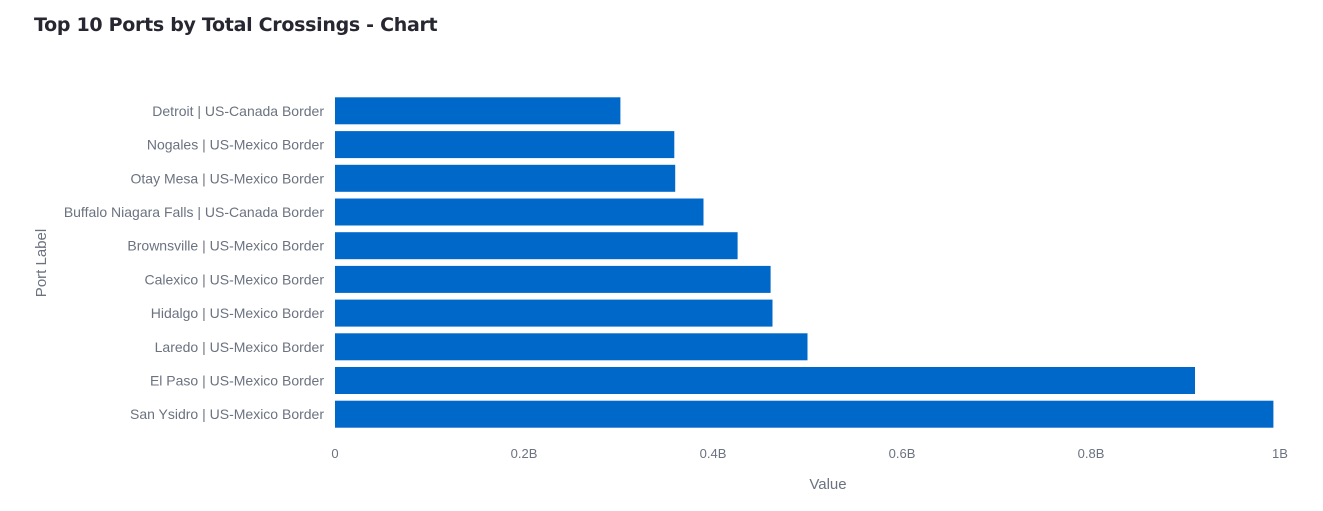  What do you see at coordinates (809, 453) in the screenshot?
I see `x-axis-ticks: 0 0.2B 0.4B 0.6B 0.8B 1B` at bounding box center [809, 453].